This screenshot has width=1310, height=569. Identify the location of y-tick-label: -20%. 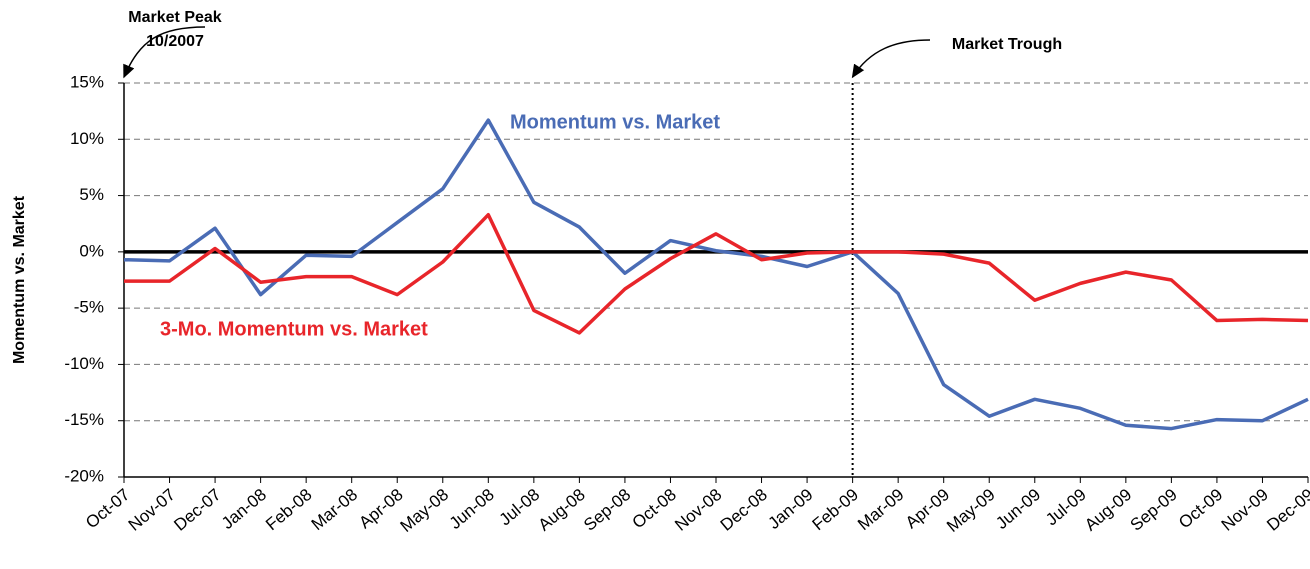
(84, 475).